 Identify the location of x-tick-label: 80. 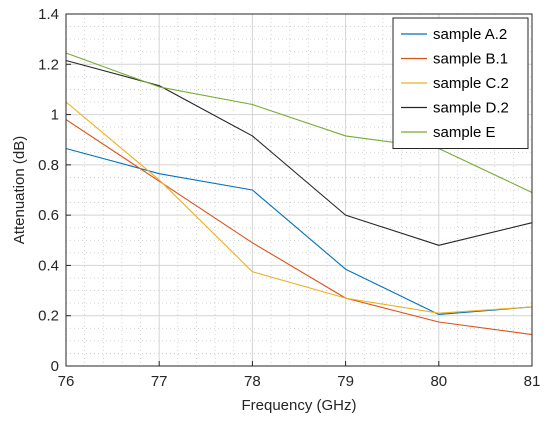
(438, 381).